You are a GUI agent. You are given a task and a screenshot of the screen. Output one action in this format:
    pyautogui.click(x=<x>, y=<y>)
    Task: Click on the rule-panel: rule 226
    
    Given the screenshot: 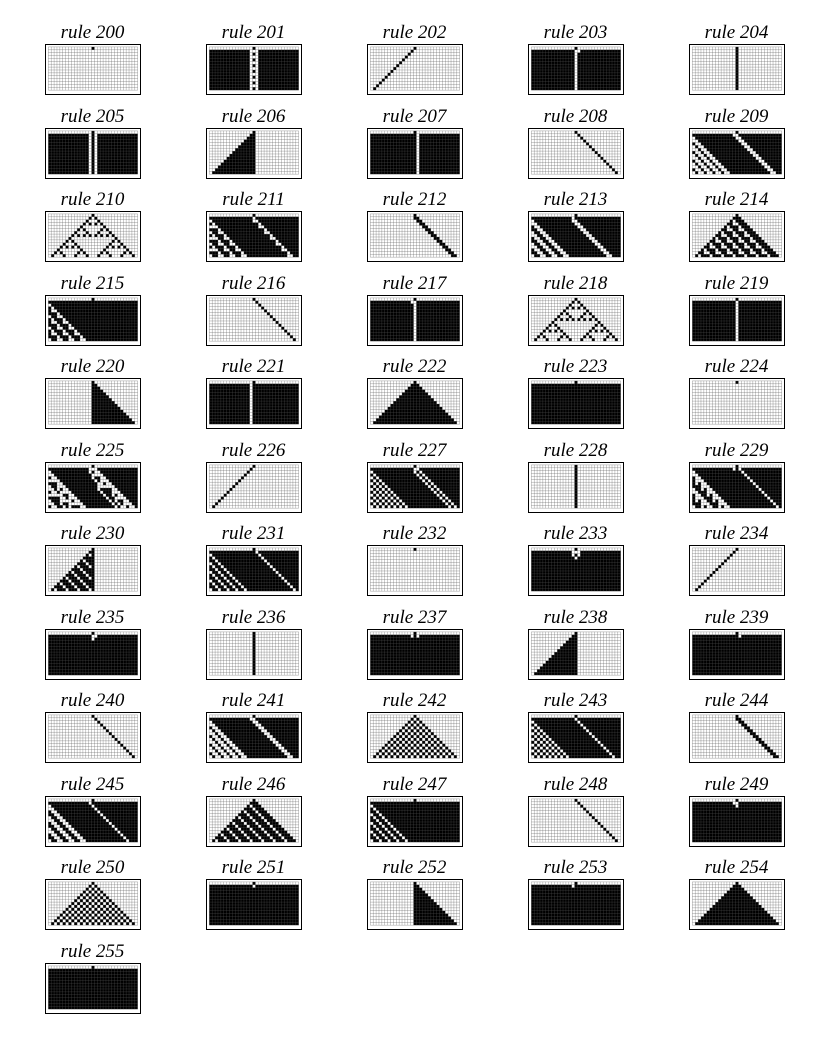 What is the action you would take?
    pyautogui.click(x=253, y=482)
    